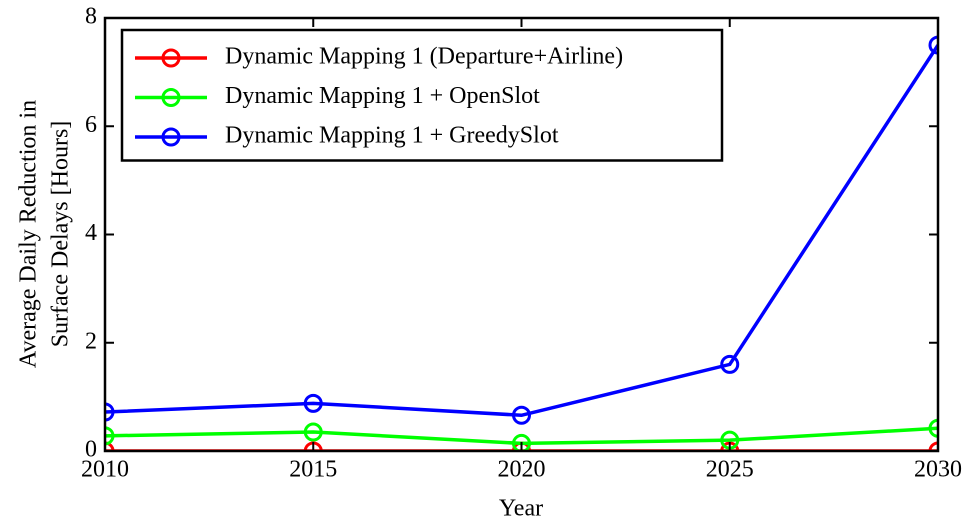  What do you see at coordinates (91, 450) in the screenshot?
I see `y-tick-label: 0` at bounding box center [91, 450].